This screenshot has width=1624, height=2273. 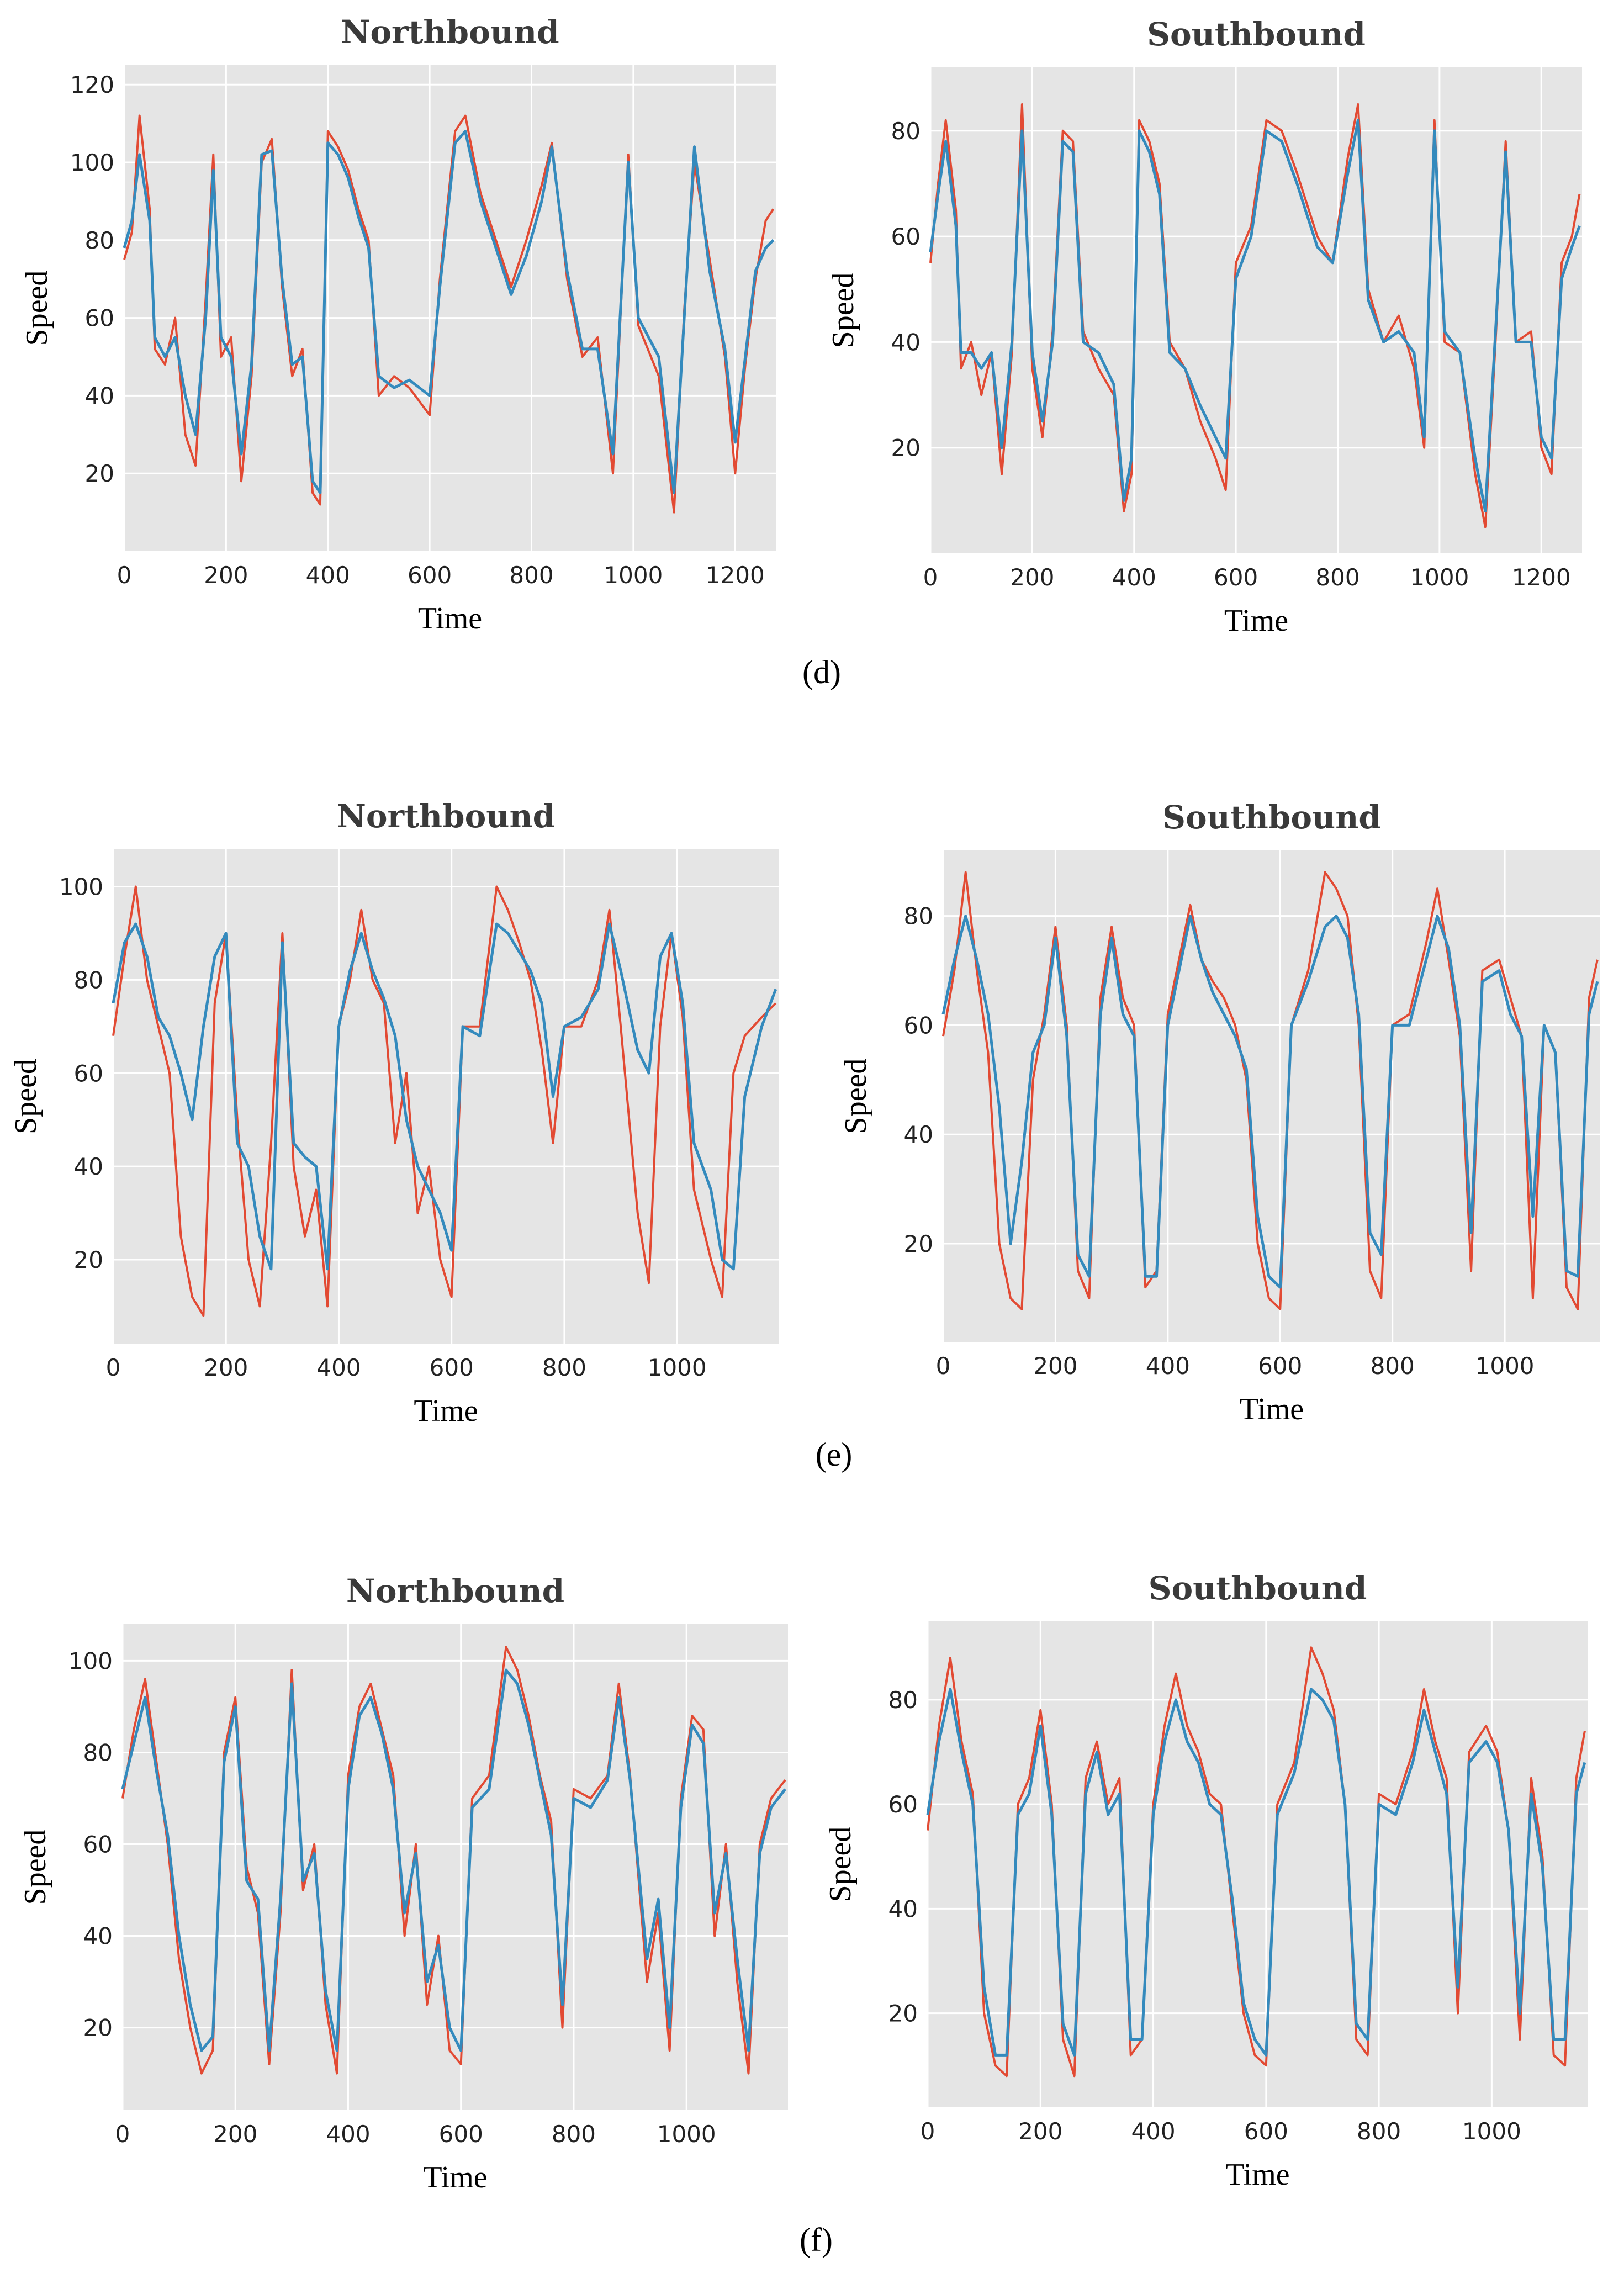 What do you see at coordinates (834, 1454) in the screenshot?
I see `caption-e: (e)` at bounding box center [834, 1454].